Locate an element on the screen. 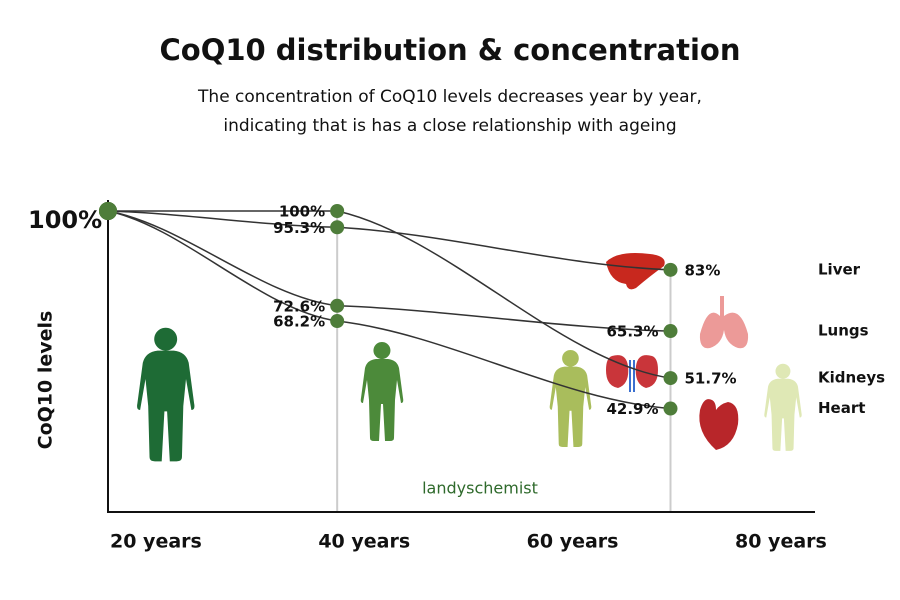 Image resolution: width=900 pixels, height=600 pixels. heart-icon is located at coordinates (719, 424).